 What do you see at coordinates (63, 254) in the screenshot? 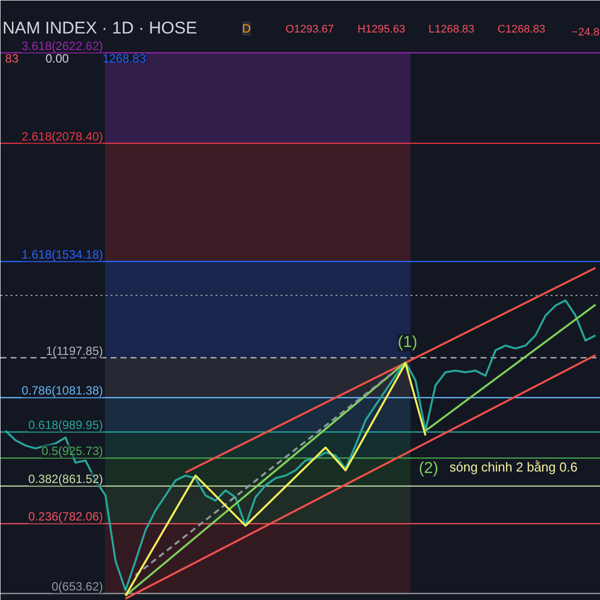
I see `ref-line-label: 1.618(1534.18)` at bounding box center [63, 254].